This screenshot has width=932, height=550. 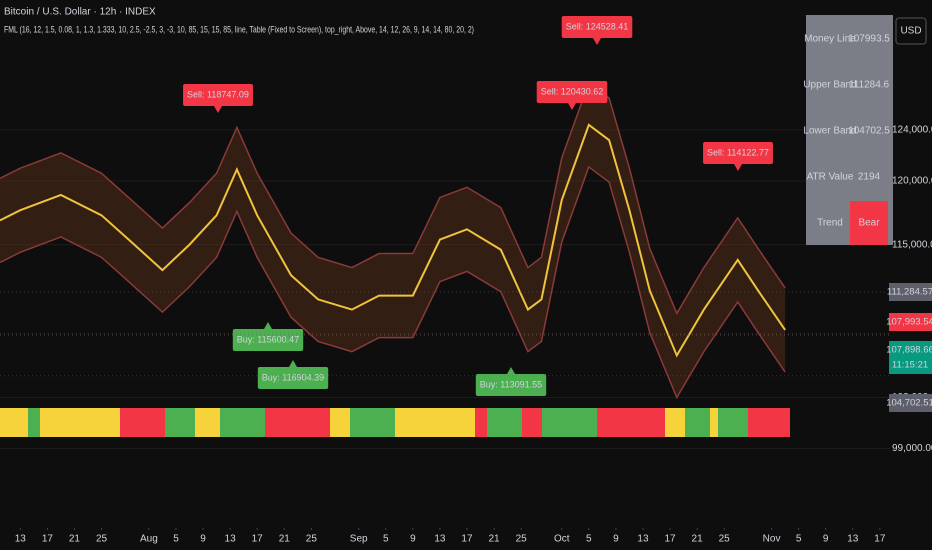 What do you see at coordinates (912, 244) in the screenshot?
I see `y-tick-label: 115,000.00` at bounding box center [912, 244].